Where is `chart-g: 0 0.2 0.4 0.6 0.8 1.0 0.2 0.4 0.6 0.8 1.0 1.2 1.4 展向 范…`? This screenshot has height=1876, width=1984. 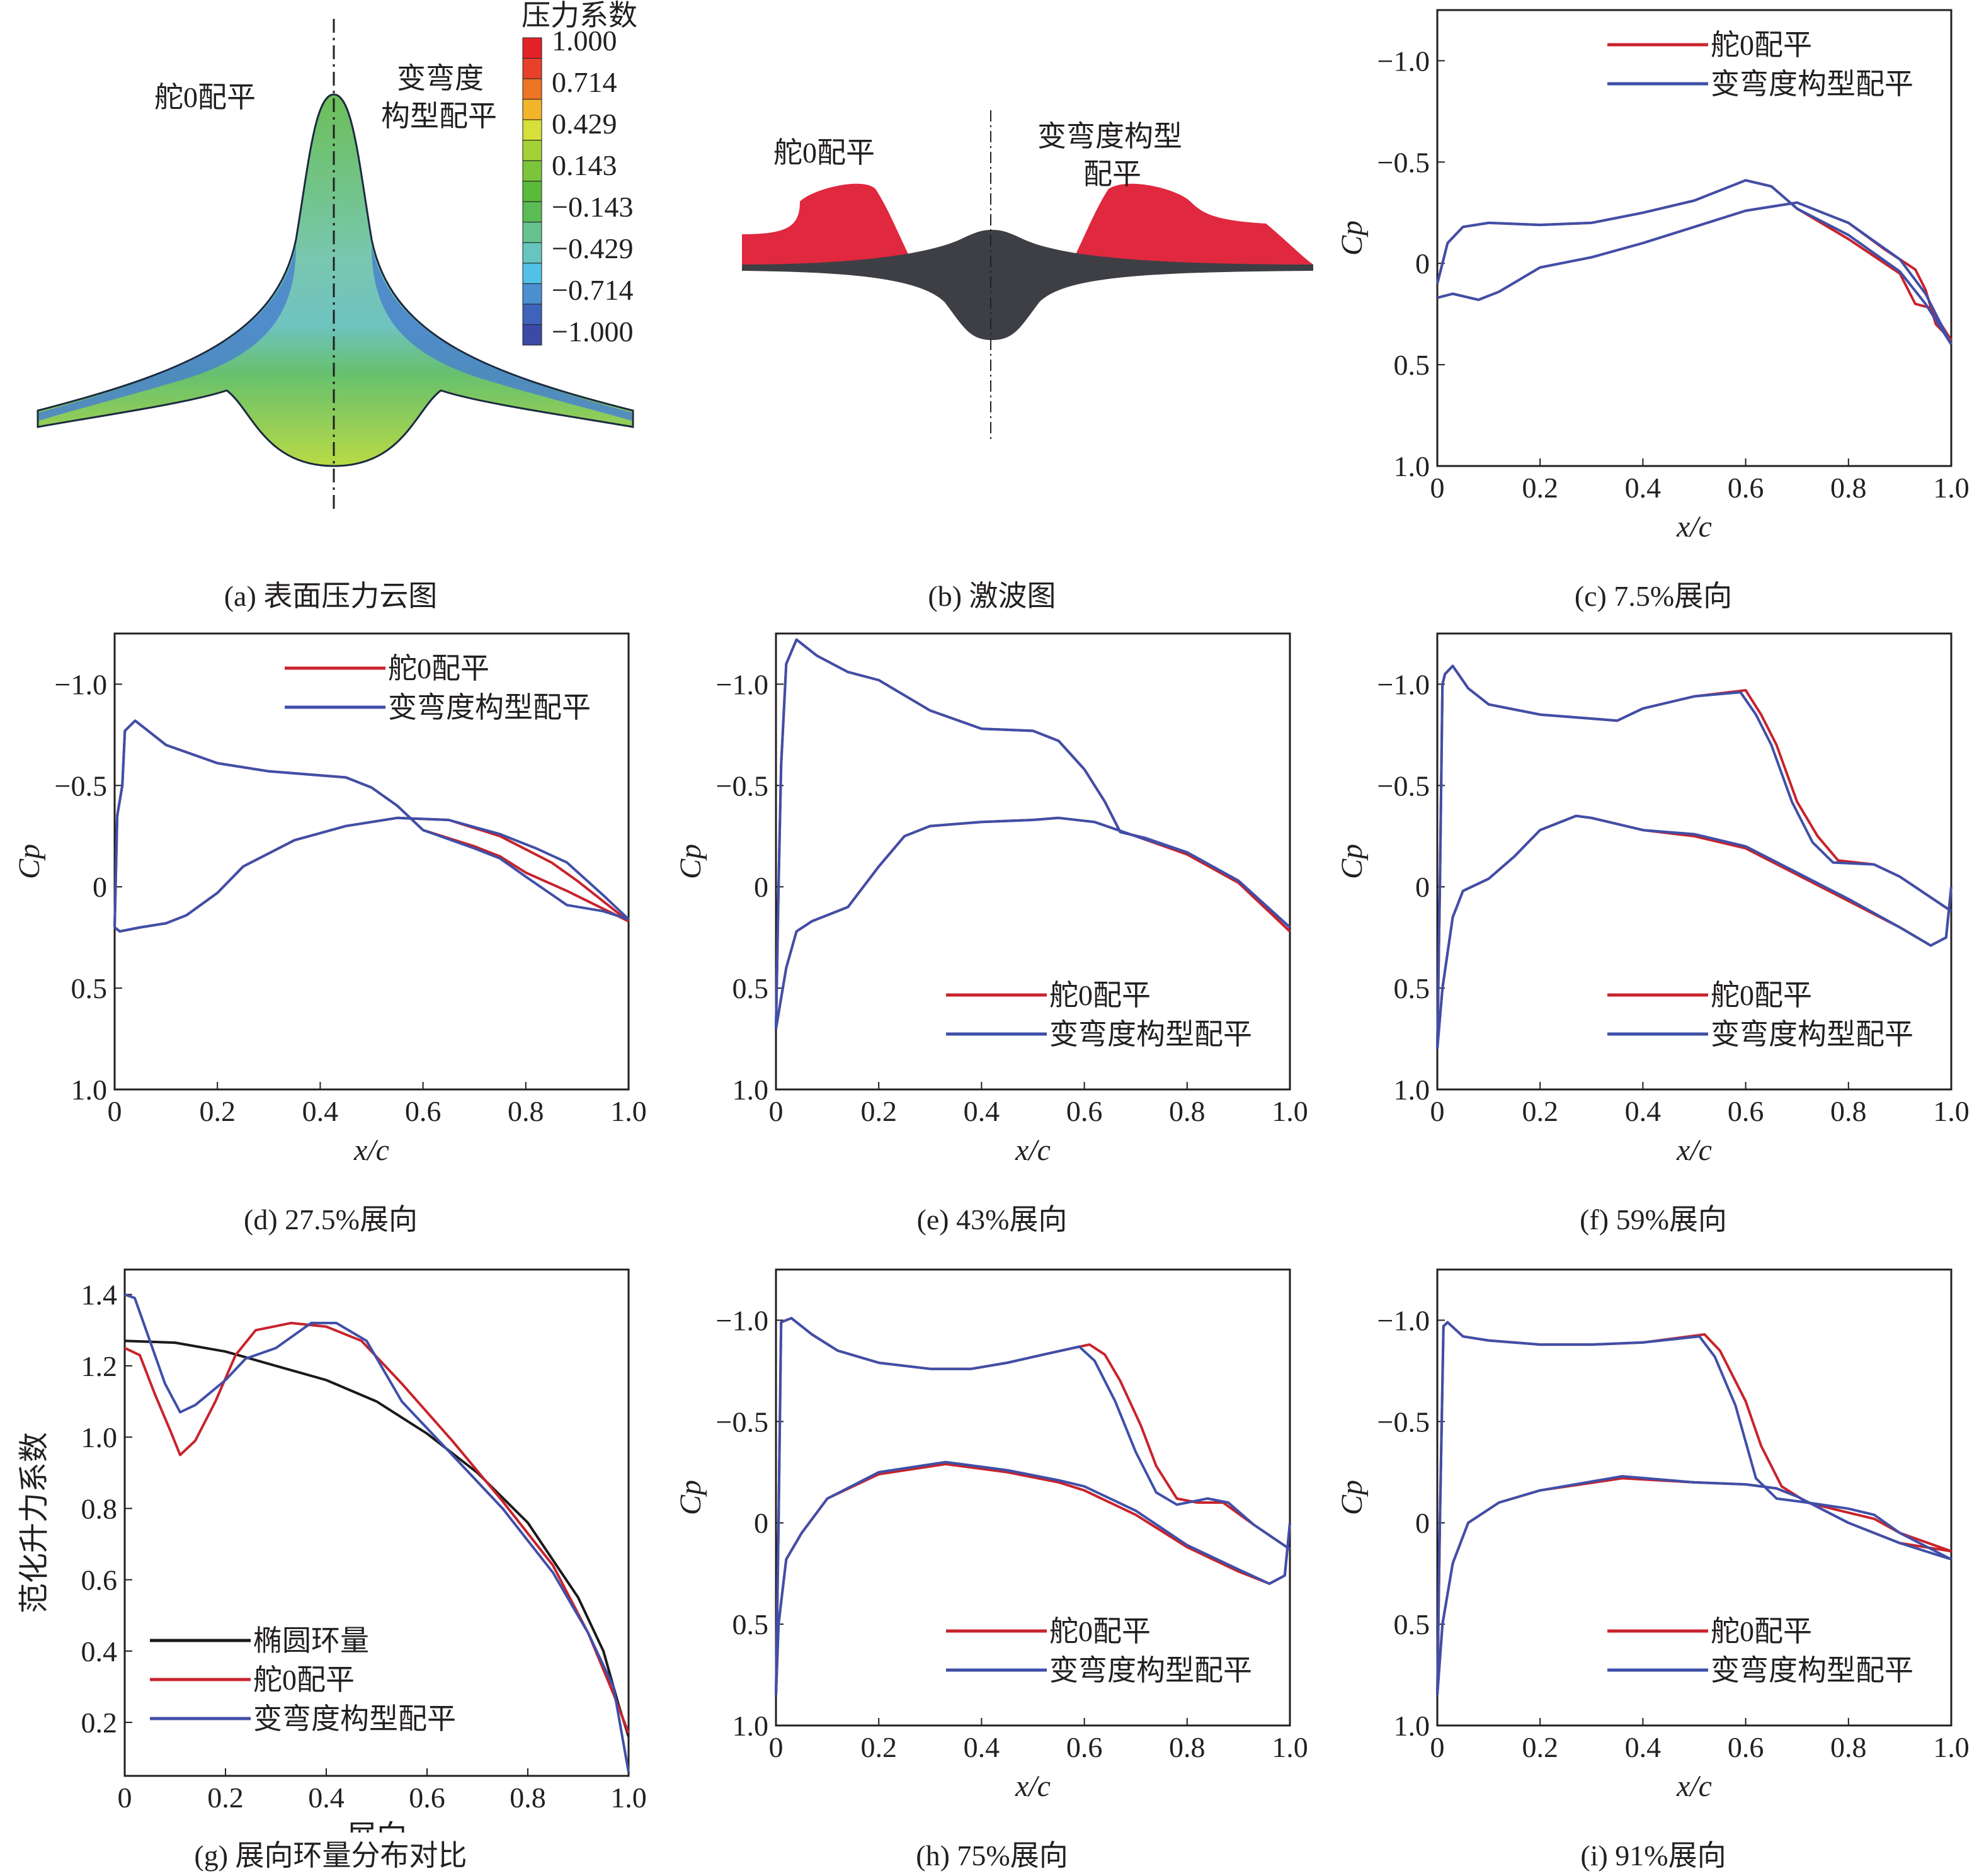 chart-g: 0 0.2 0.4 0.6 0.8 1.0 0.2 0.4 0.6 0.8 1.0 1.2 1.4 展向 范… is located at coordinates (332, 1560).